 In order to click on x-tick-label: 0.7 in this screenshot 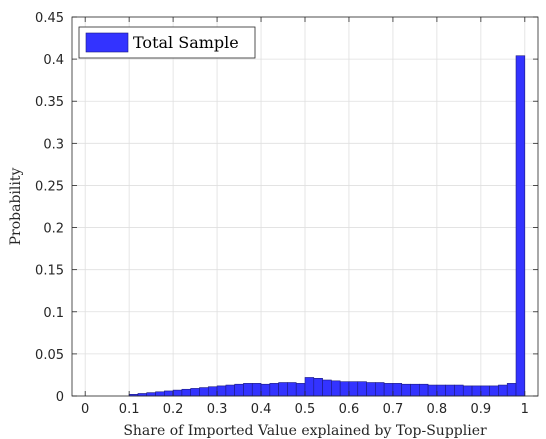, I will do `click(393, 409)`.